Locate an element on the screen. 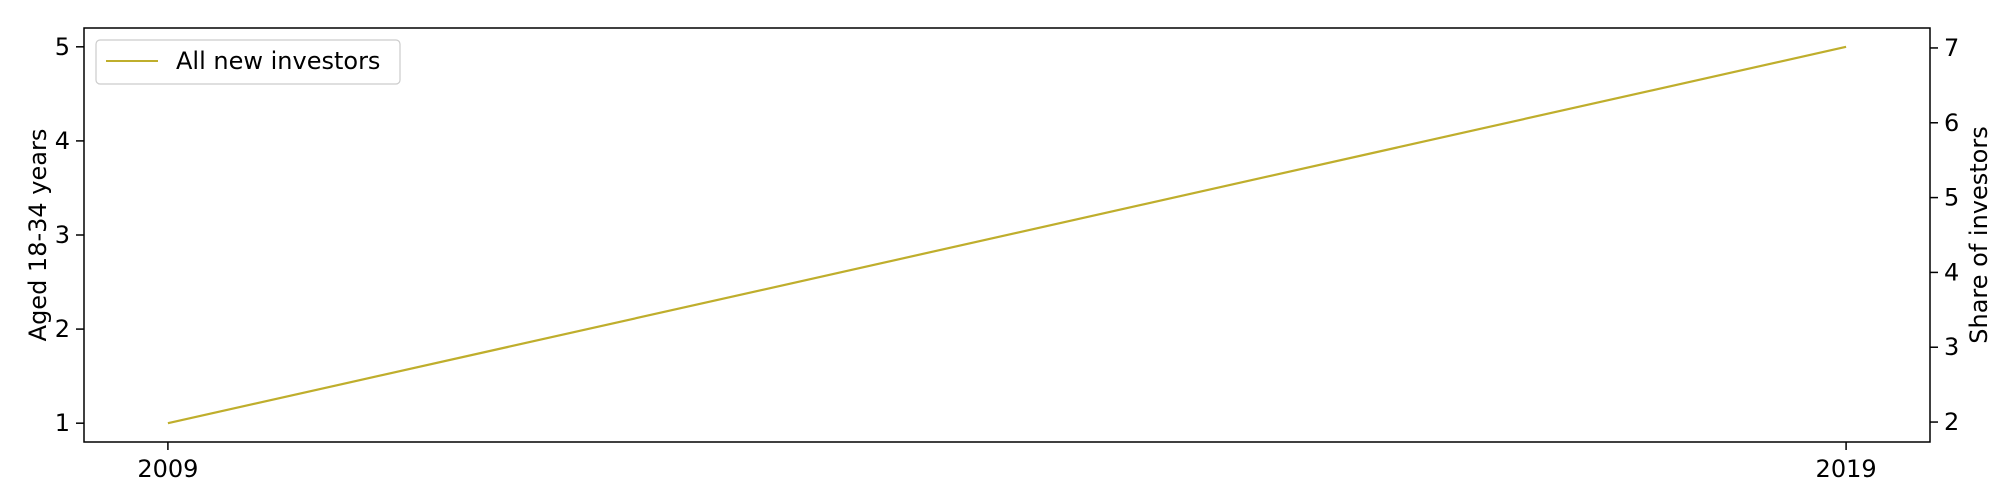  left-y-axis: 1 2 3 4 5 is located at coordinates (69, 235).